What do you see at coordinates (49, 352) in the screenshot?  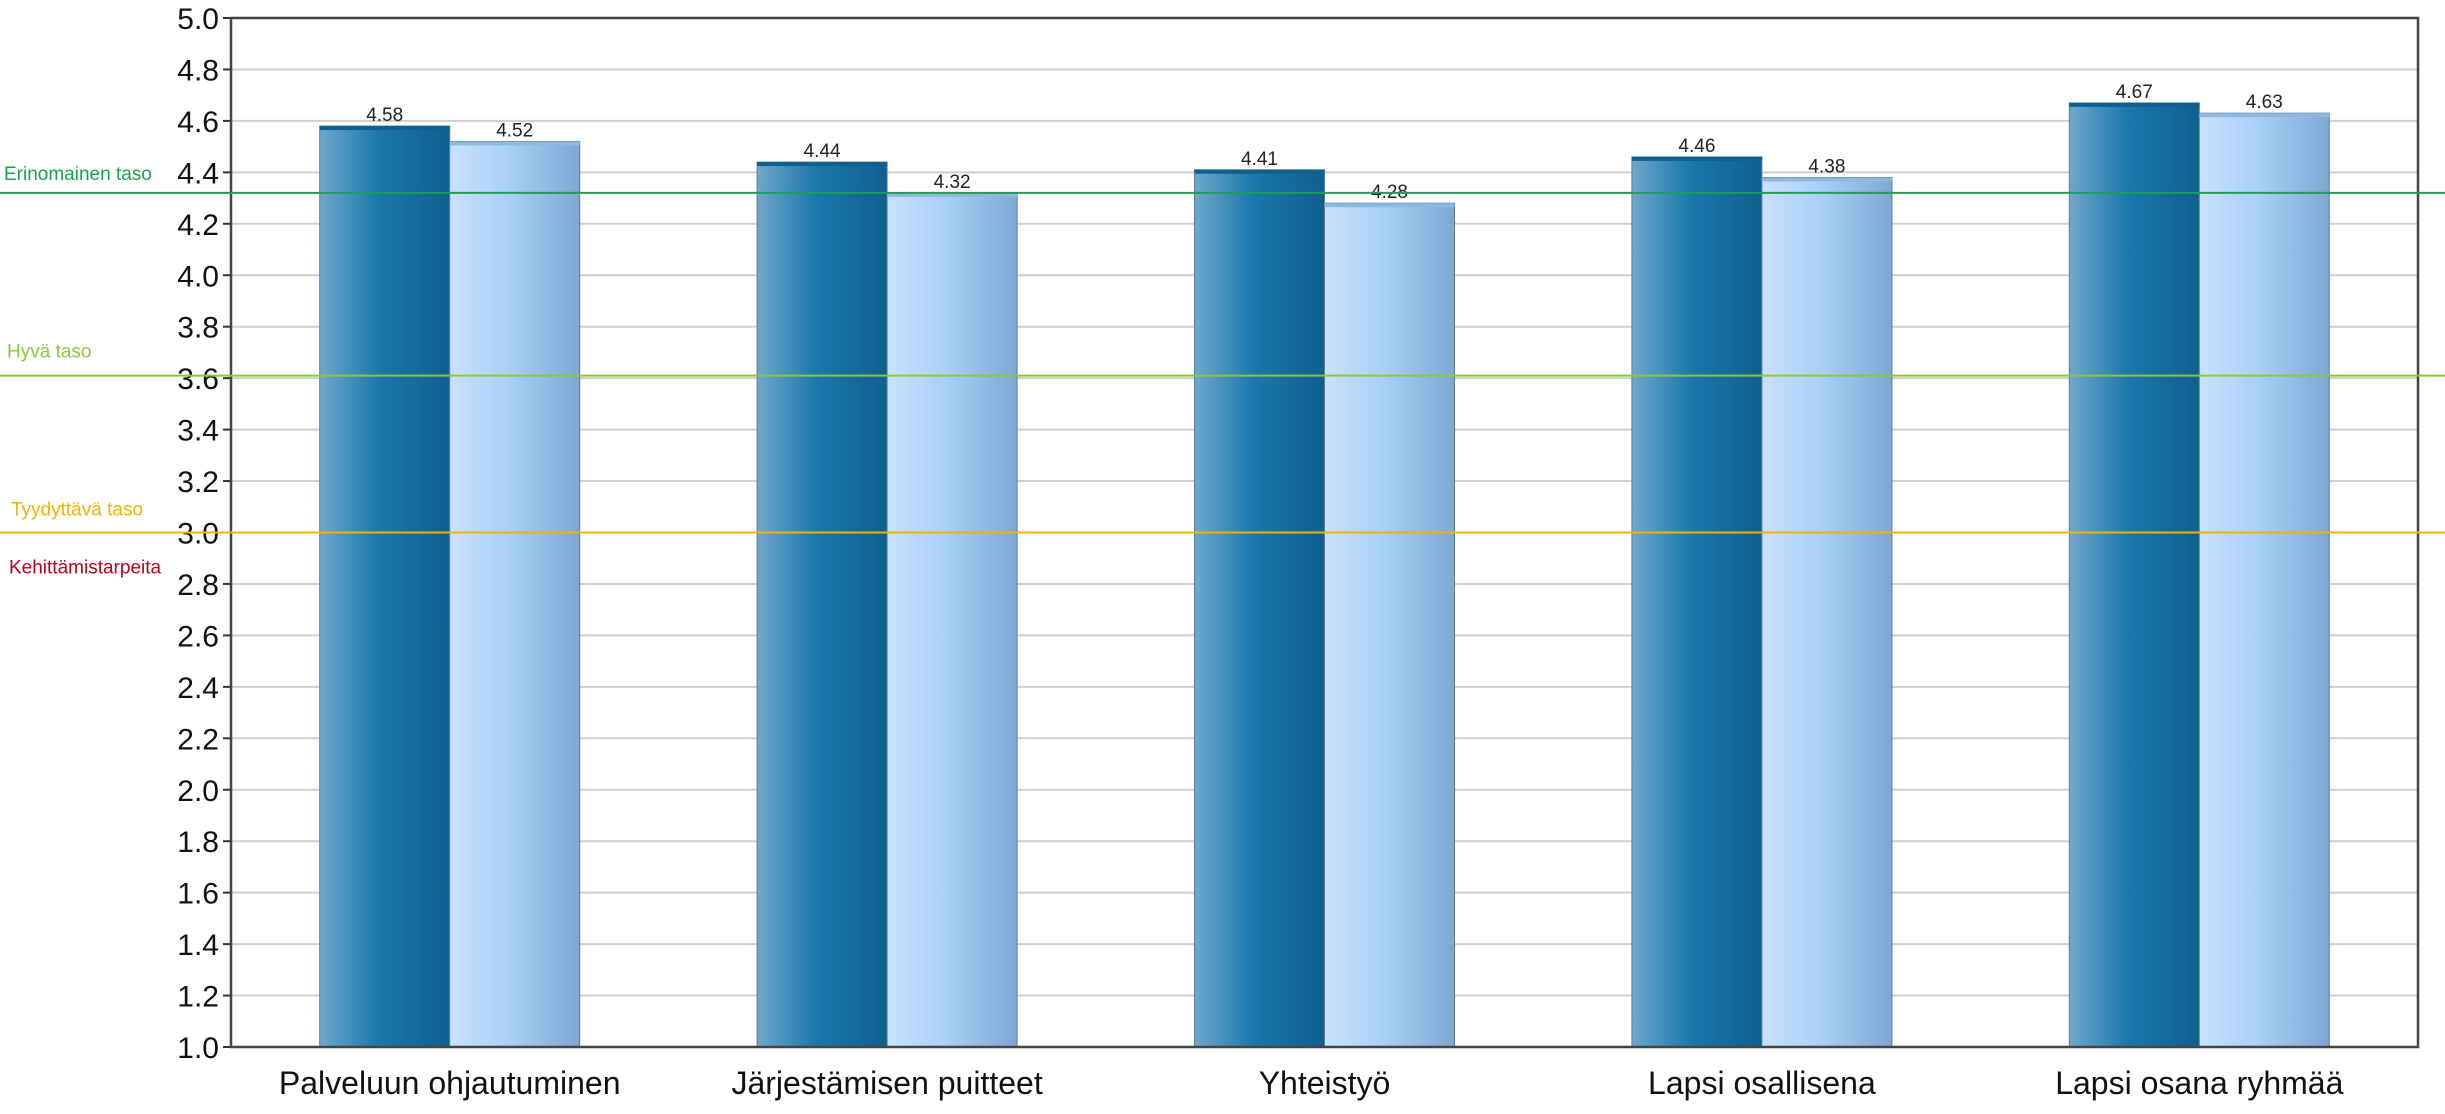 I see `reference-line-label: Hyvä taso` at bounding box center [49, 352].